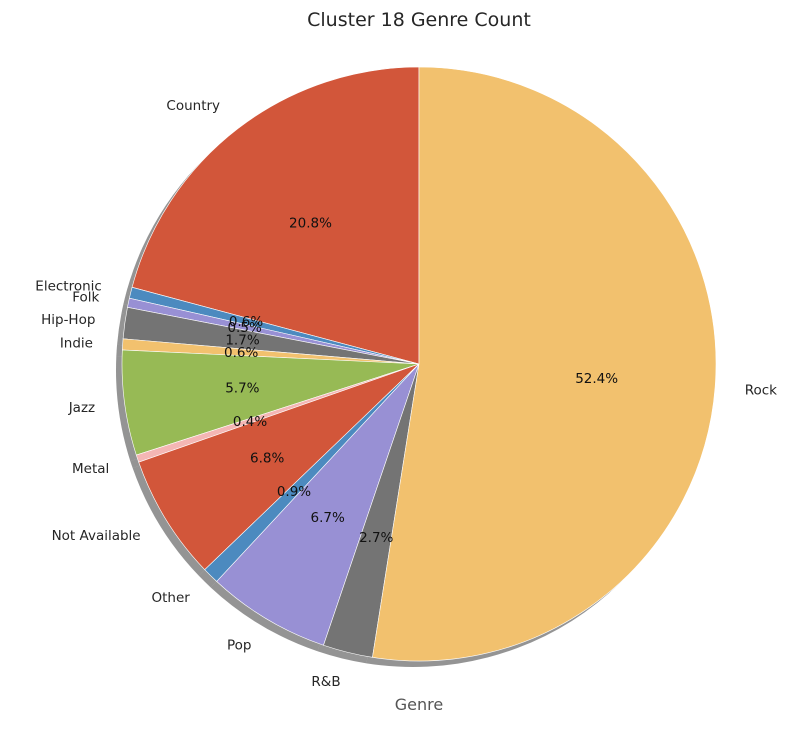  What do you see at coordinates (68, 320) in the screenshot?
I see `slice-label-hip-hop: Hip-Hop` at bounding box center [68, 320].